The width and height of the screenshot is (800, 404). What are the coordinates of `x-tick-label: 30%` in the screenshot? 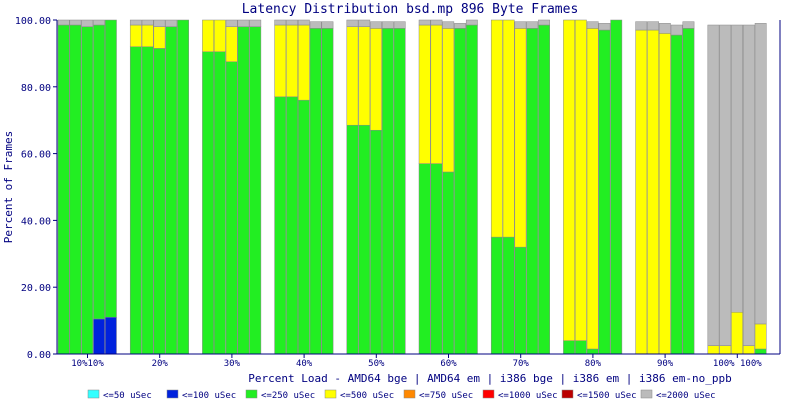 It's located at (232, 364).